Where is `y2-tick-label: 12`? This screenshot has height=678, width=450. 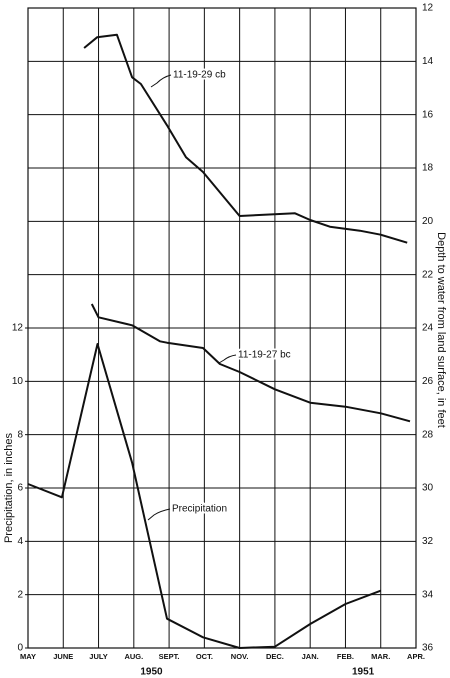 y2-tick-label: 12 is located at coordinates (428, 8).